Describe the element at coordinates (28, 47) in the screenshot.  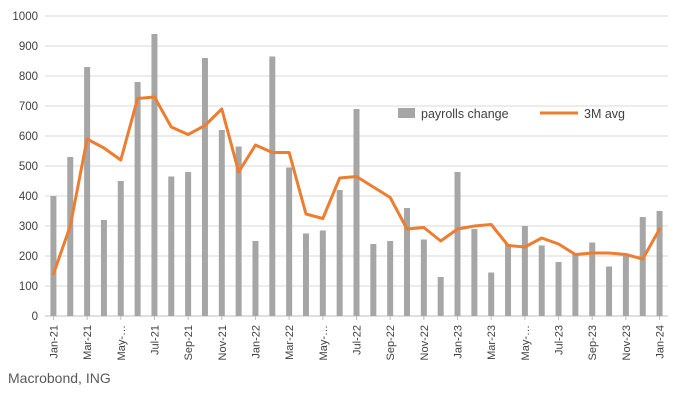
I see `y-tick-label: 900` at that location.